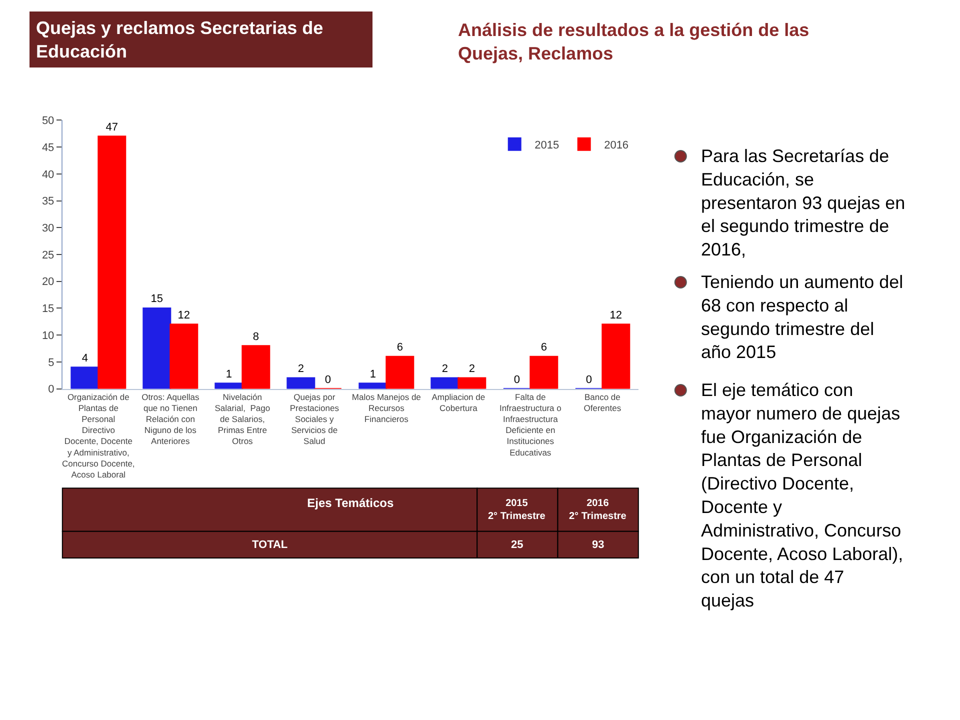 The height and width of the screenshot is (720, 960). What do you see at coordinates (803, 203) in the screenshot?
I see `text: Para las Secretarías de Educación, se presentaron 93 quejas en el segundo trimestre de 2016,` at bounding box center [803, 203].